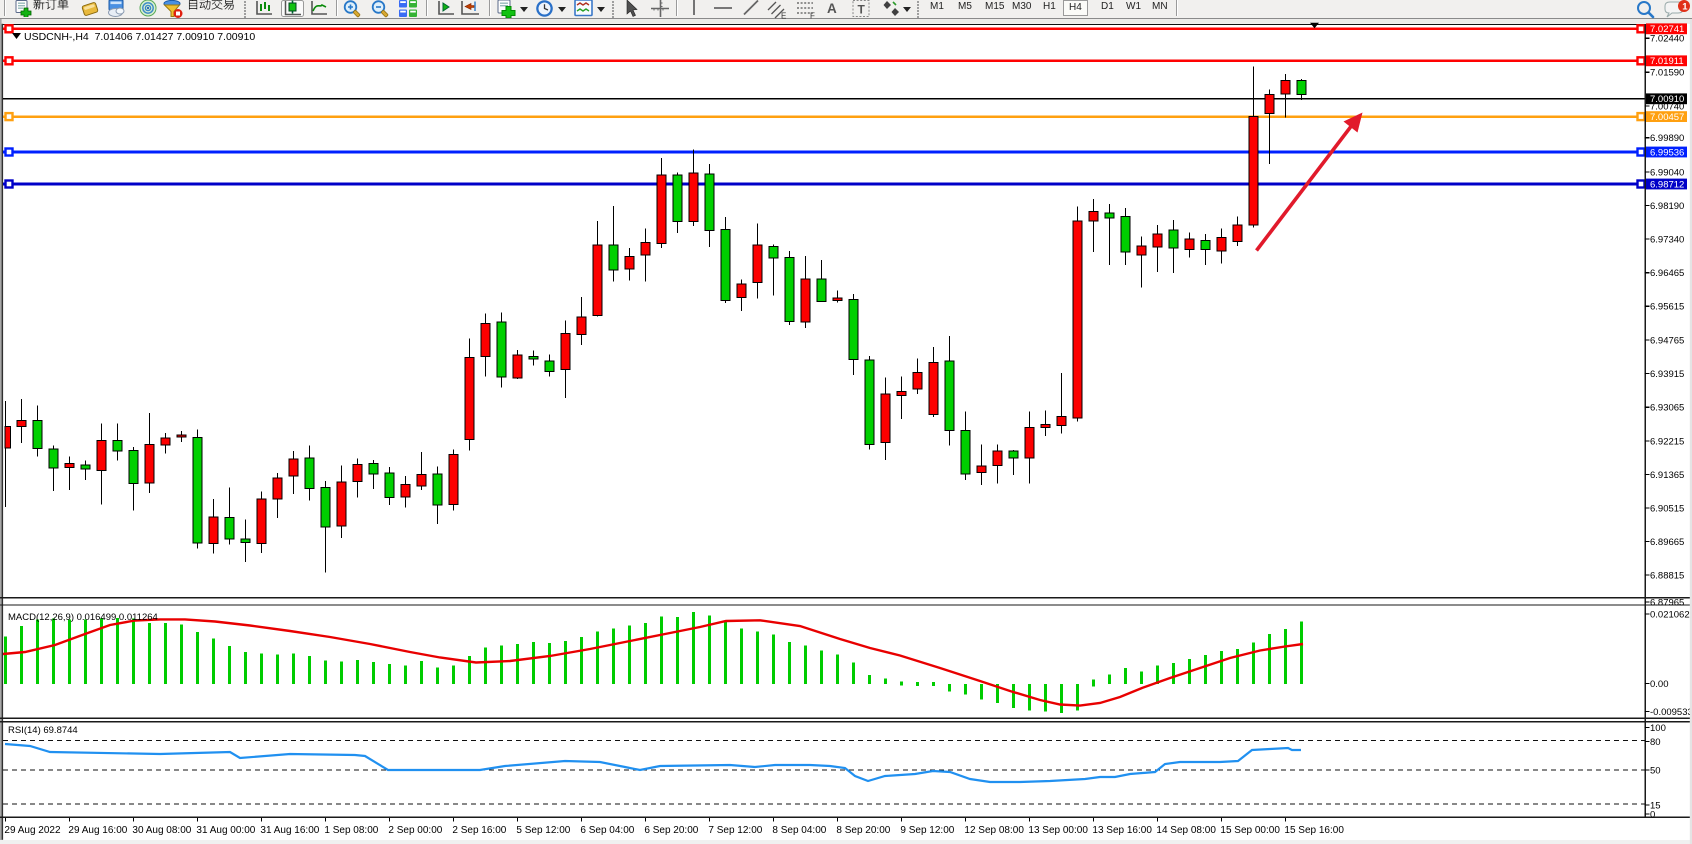 The image size is (1692, 844). I want to click on svg-text: 6.89665, so click(1667, 542).